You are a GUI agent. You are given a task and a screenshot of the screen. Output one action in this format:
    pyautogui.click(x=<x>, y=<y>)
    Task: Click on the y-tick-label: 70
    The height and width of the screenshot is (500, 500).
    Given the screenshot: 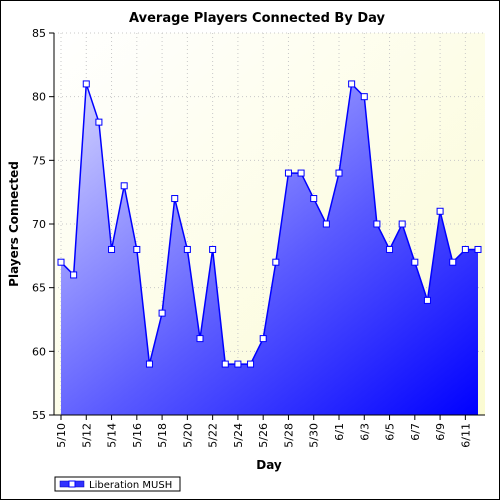 What is the action you would take?
    pyautogui.click(x=39, y=224)
    